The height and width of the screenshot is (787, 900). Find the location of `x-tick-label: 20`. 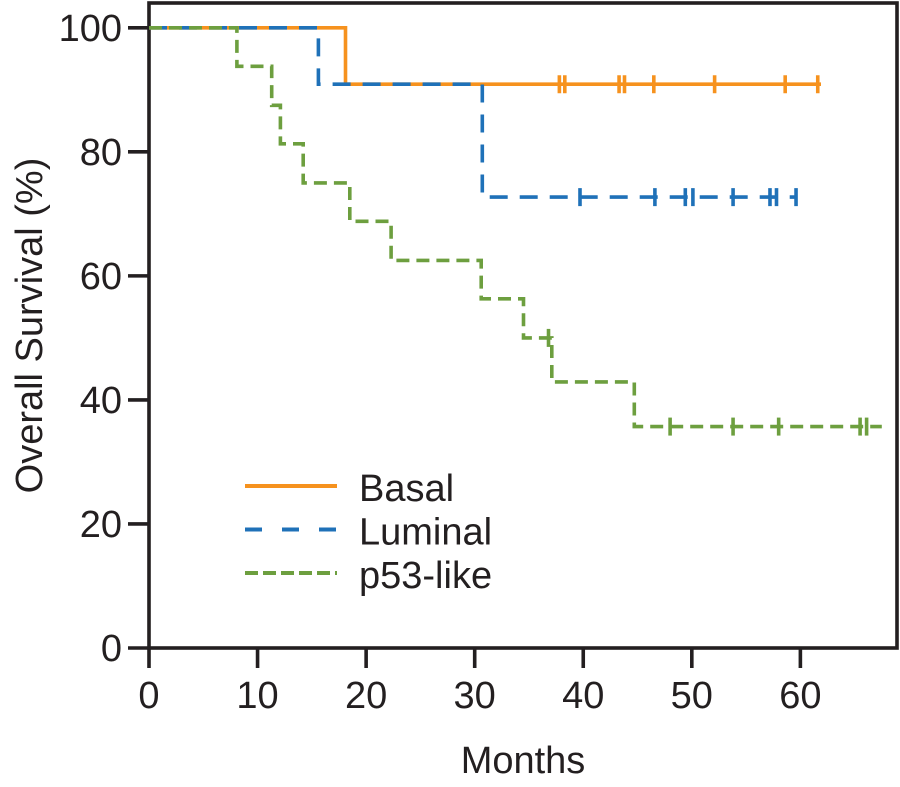

x-tick-label: 20 is located at coordinates (366, 696).